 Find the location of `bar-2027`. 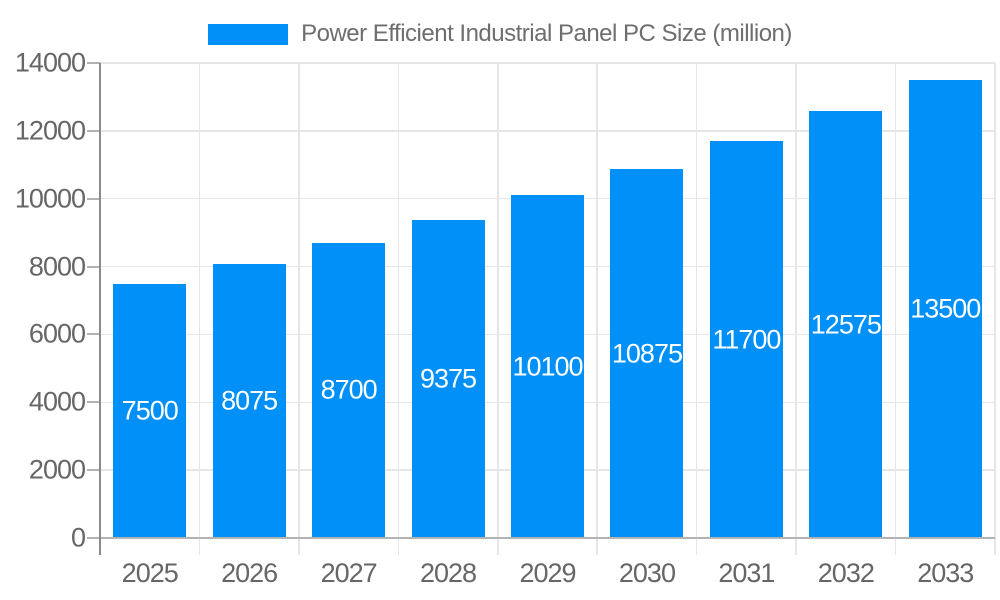

bar-2027 is located at coordinates (349, 390).